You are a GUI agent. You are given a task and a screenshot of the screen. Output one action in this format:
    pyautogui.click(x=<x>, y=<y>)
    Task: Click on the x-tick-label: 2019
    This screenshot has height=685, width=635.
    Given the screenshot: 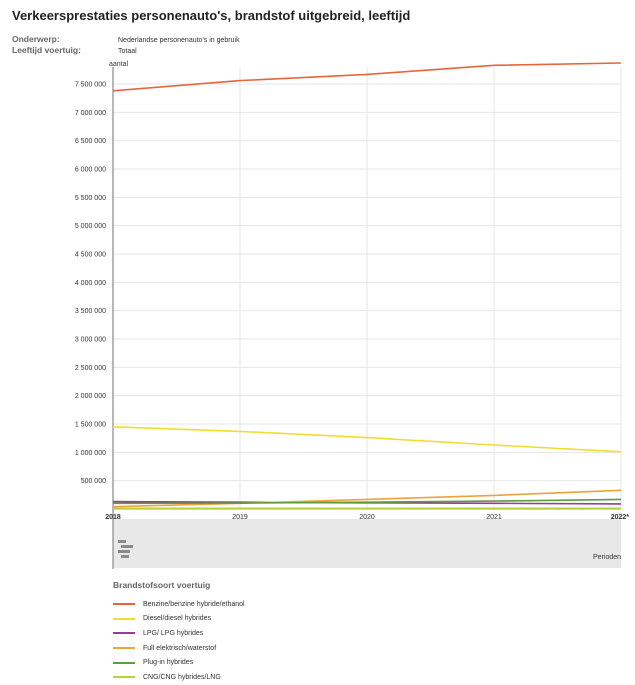 What is the action you would take?
    pyautogui.click(x=240, y=517)
    